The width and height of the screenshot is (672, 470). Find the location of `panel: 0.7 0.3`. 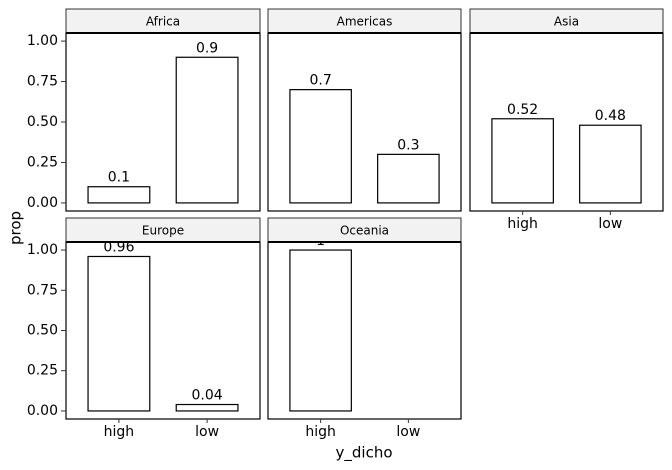

panel: 0.7 0.3 is located at coordinates (364, 138).